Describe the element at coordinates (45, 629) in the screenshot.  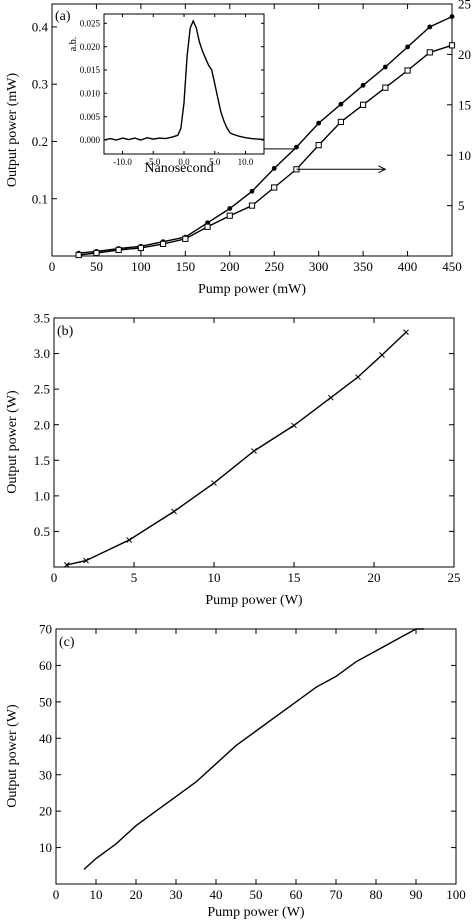
I see `panel-c-y-tick-label: 70` at that location.